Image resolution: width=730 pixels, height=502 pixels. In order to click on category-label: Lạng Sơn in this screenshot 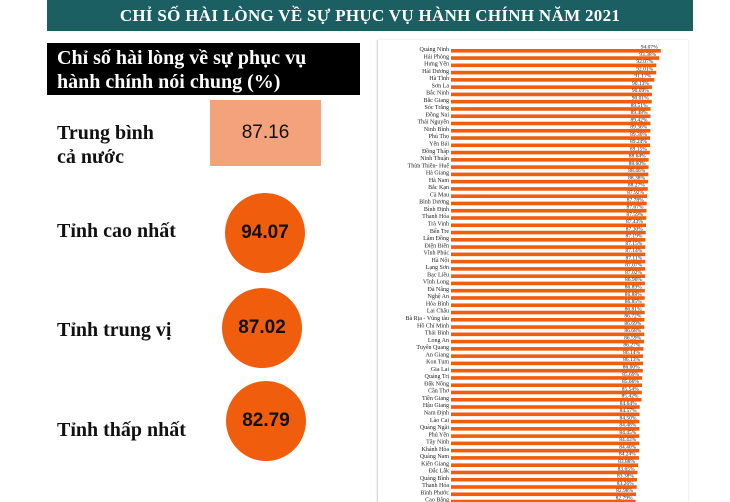, I will do `click(437, 268)`.